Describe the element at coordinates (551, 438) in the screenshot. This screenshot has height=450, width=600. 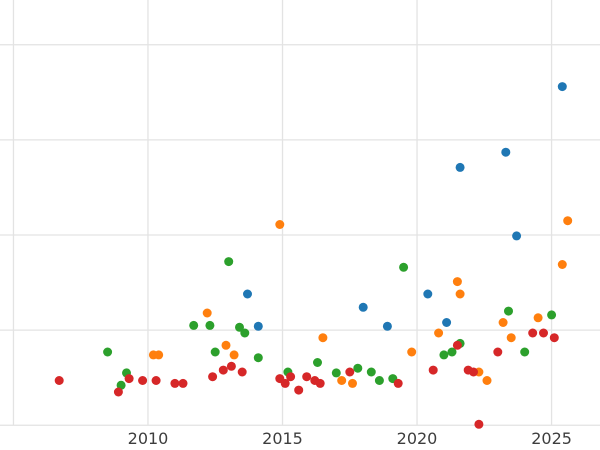
I see `x-tick-label: 2025` at that location.